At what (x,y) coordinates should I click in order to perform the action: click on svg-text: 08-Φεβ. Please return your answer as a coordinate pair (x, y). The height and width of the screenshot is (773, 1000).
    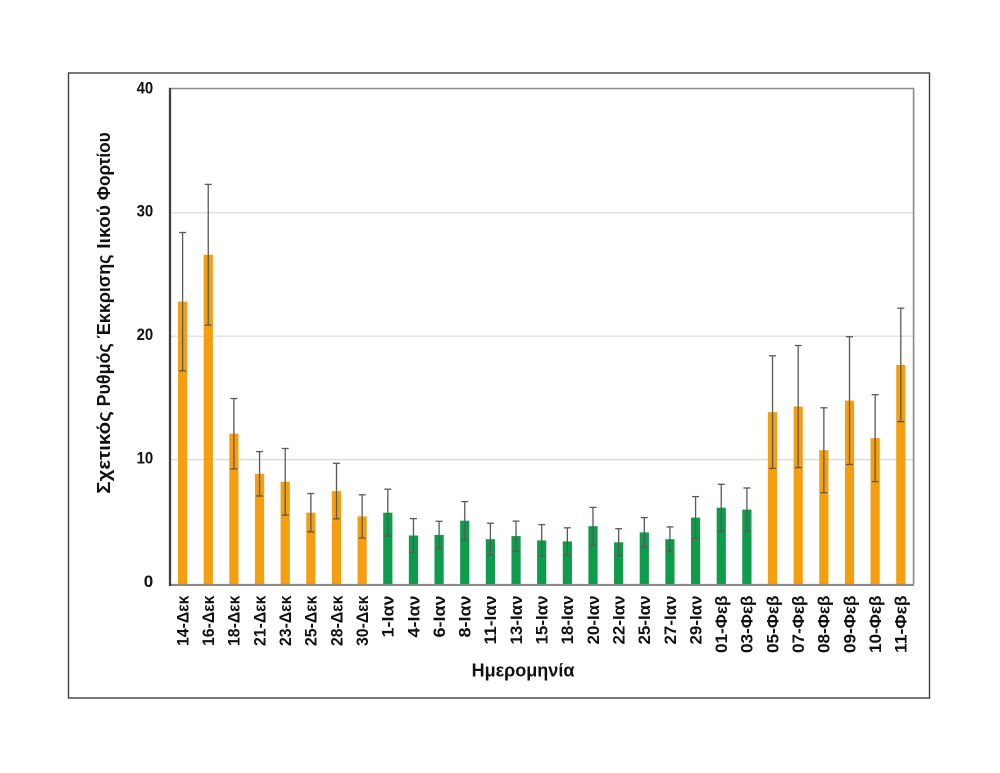
    Looking at the image, I should click on (825, 625).